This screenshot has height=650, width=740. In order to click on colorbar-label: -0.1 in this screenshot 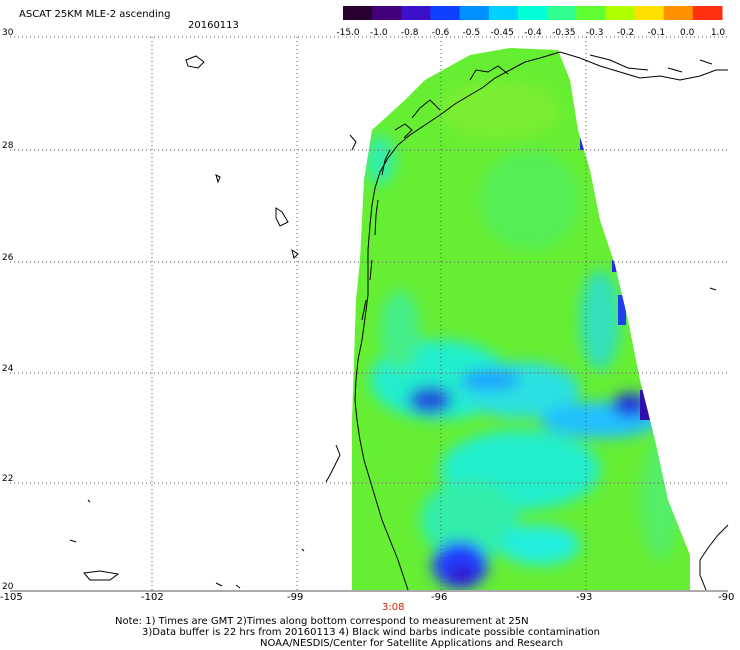, I will do `click(656, 33)`.